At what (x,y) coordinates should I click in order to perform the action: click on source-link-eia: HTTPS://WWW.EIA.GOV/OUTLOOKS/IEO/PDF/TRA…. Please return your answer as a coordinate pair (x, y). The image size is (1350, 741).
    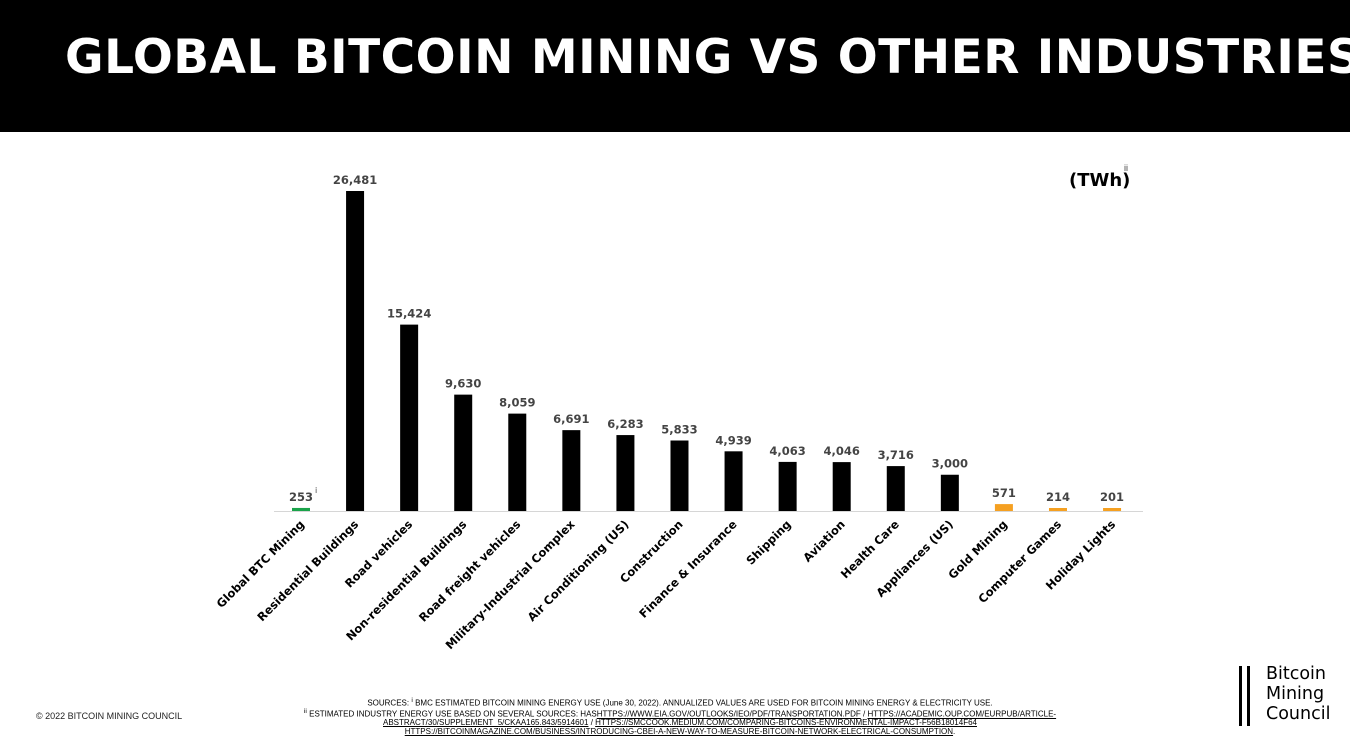
    Looking at the image, I should click on (728, 714).